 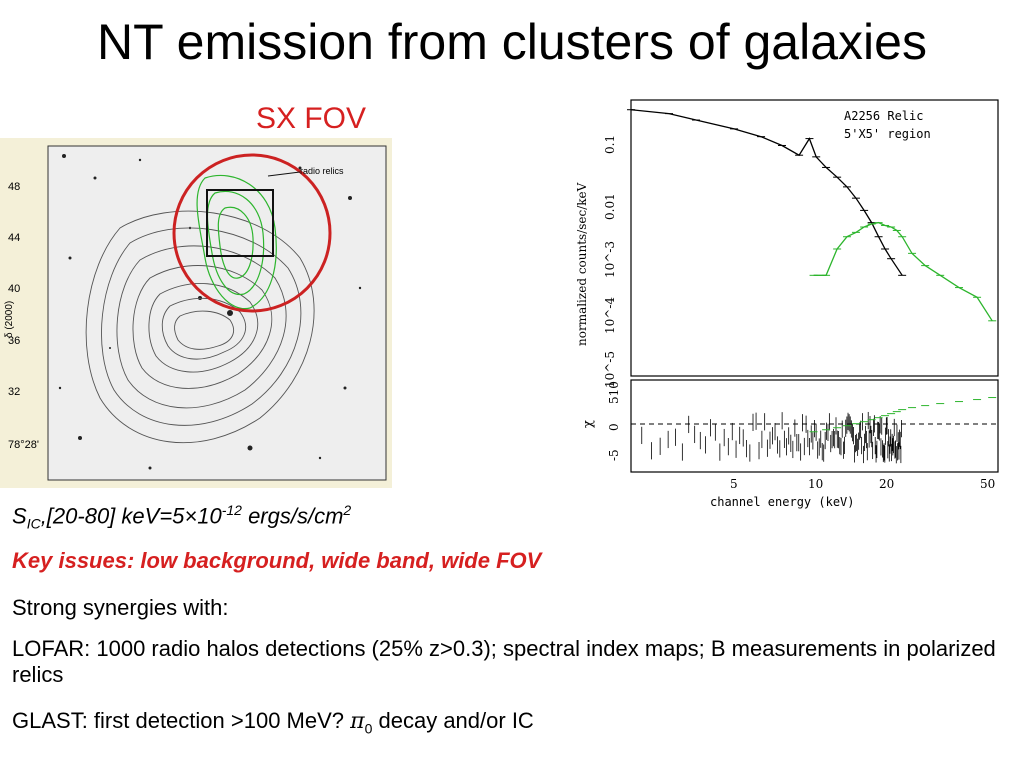 I want to click on fov-circle, so click(x=252, y=233).